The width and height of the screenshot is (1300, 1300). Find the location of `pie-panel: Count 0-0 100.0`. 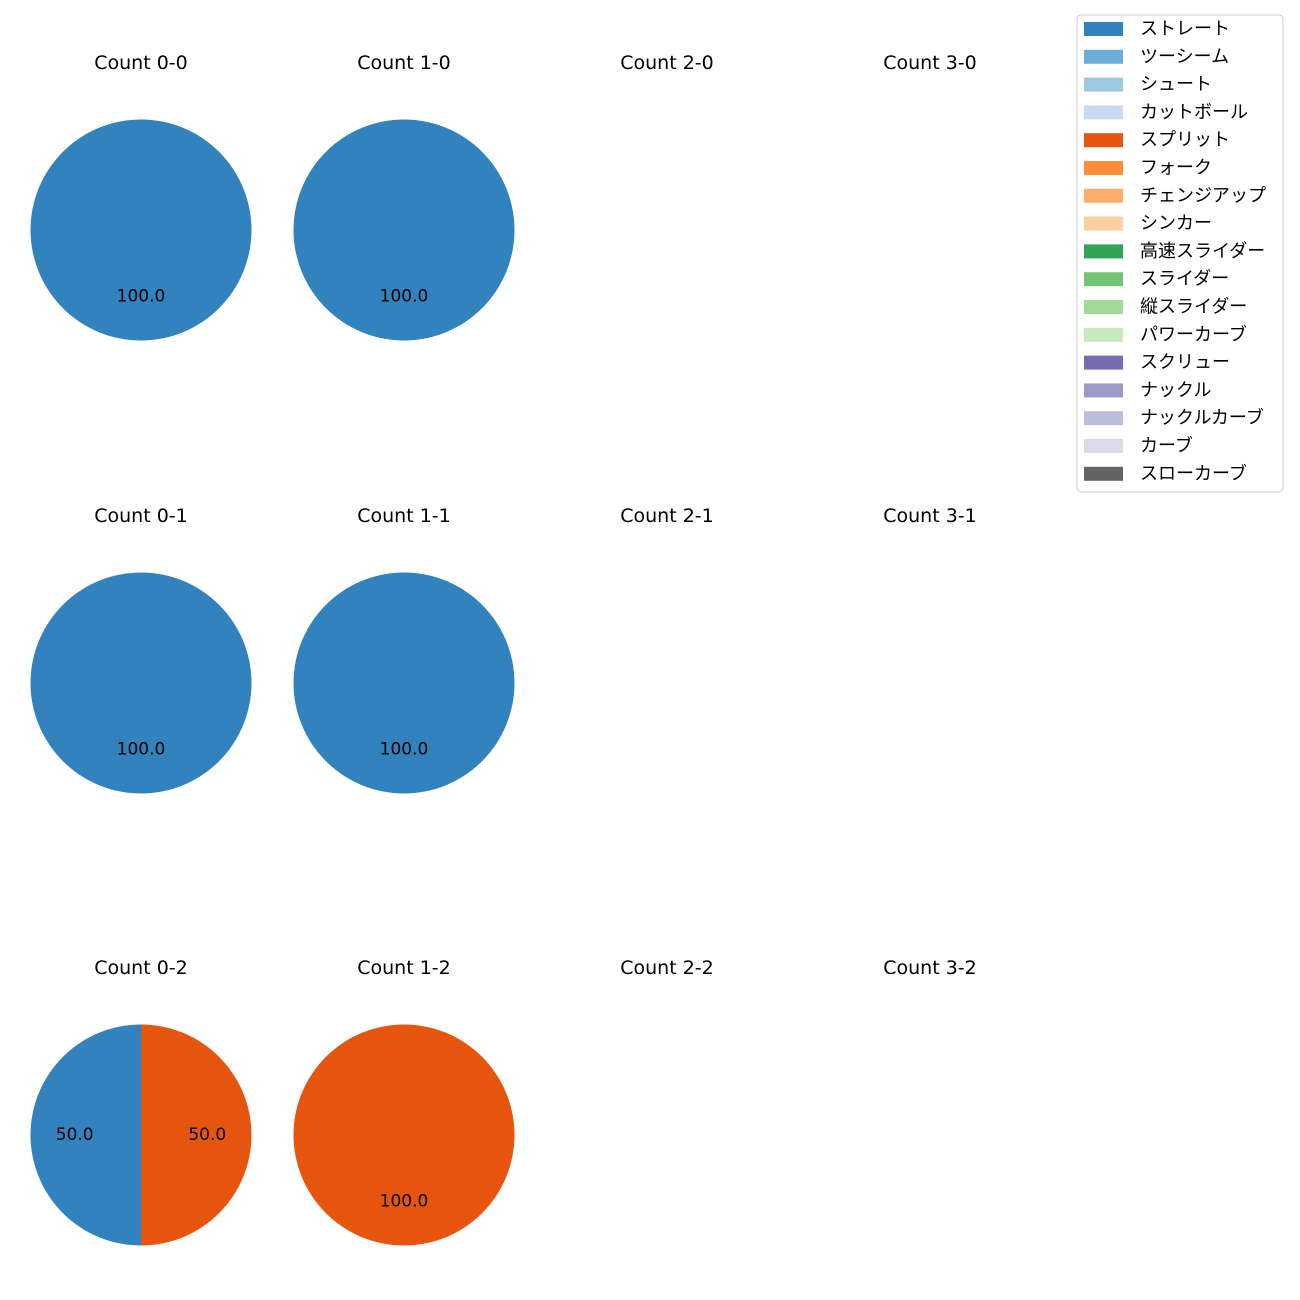

pie-panel: Count 0-0 100.0 is located at coordinates (141, 196).